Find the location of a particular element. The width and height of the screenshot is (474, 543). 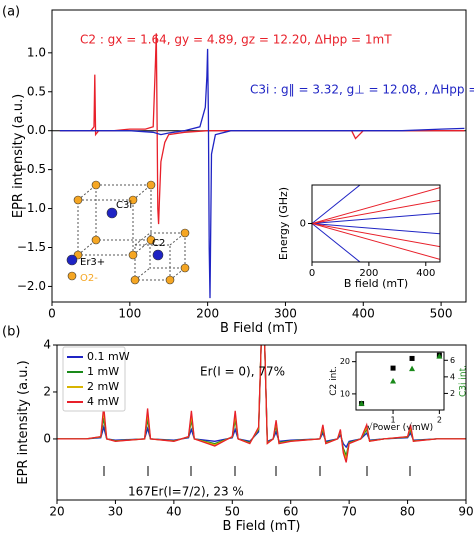

crystal-label: O2- is located at coordinates (89, 278).